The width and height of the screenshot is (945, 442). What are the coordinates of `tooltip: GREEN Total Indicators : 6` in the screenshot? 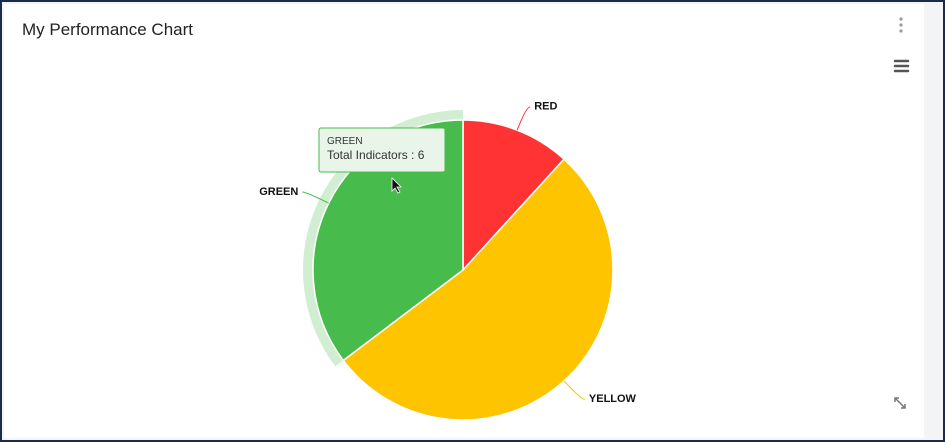 It's located at (382, 150).